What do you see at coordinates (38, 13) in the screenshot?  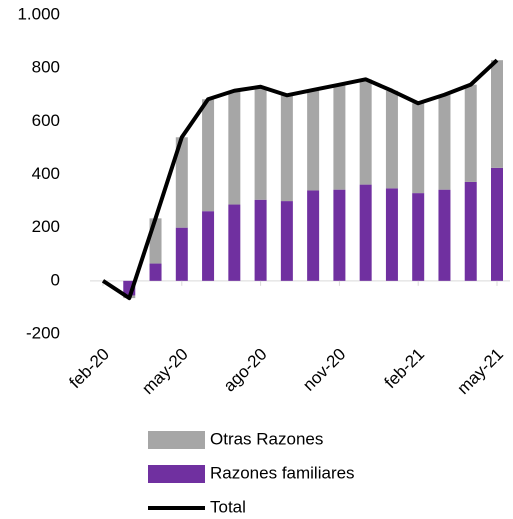 I see `y-tick-label: 1.000` at bounding box center [38, 13].